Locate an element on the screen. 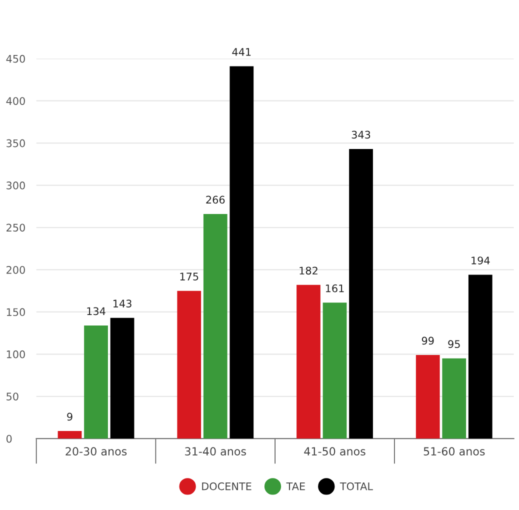 This screenshot has width=519, height=510. legend-label: DOCENTE is located at coordinates (227, 486).